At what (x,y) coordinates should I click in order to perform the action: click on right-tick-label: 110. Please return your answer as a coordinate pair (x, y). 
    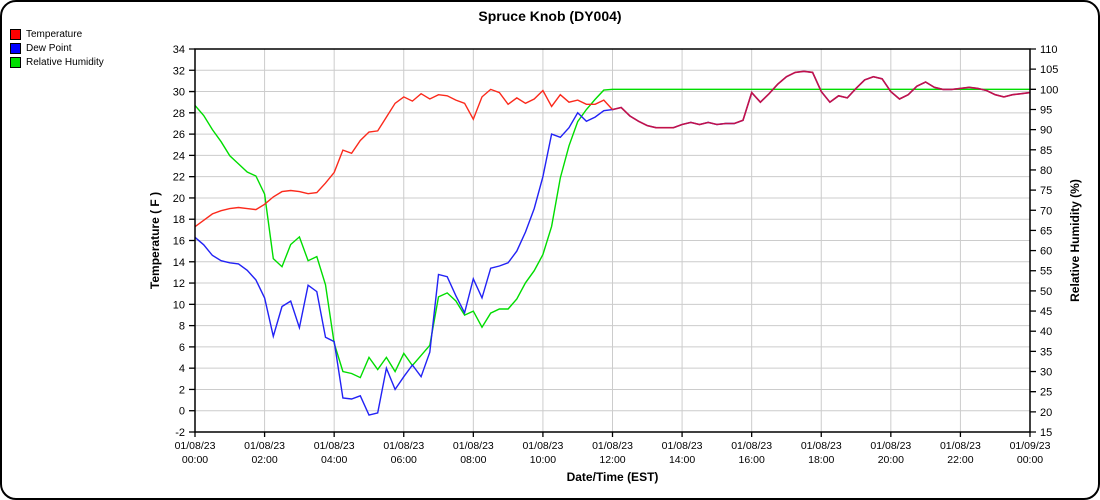
    Looking at the image, I should click on (1049, 50).